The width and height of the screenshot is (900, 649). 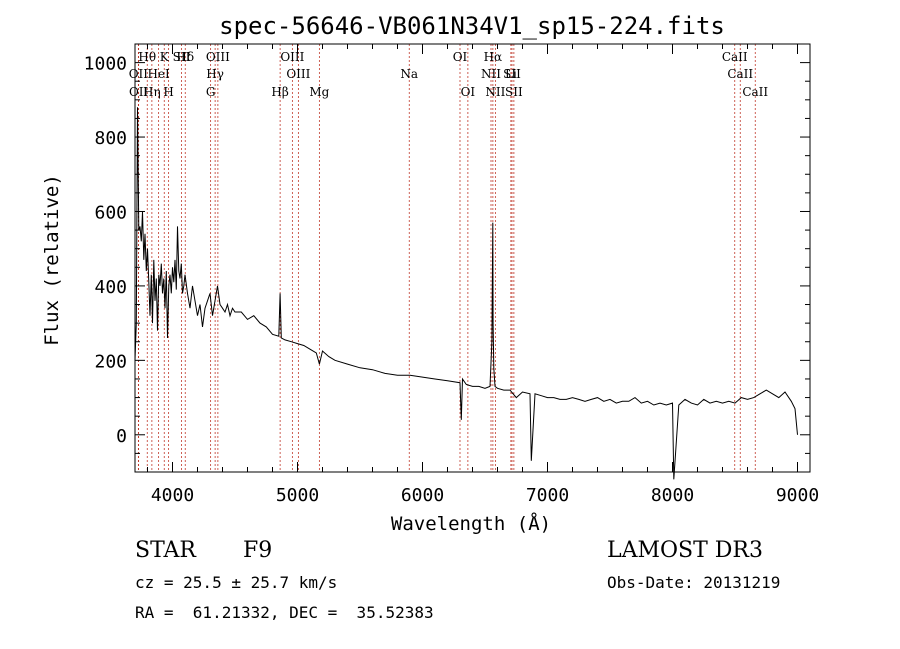 What do you see at coordinates (165, 550) in the screenshot?
I see `object-class: STAR` at bounding box center [165, 550].